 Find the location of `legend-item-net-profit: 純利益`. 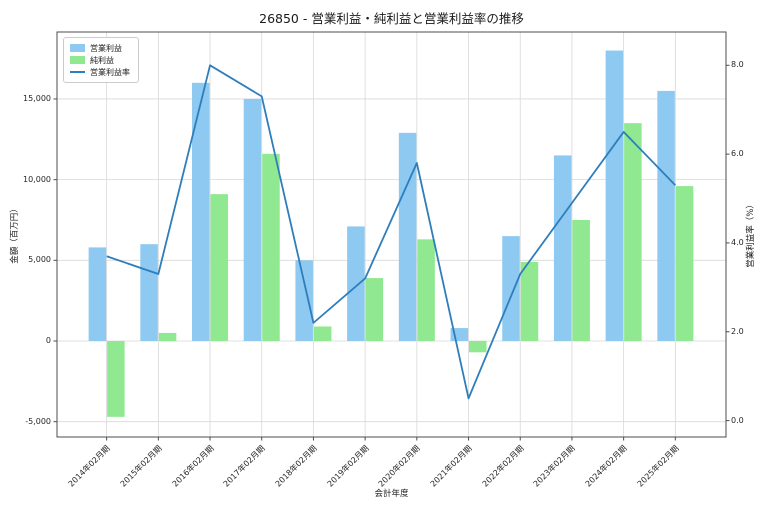

legend-item-net-profit: 純利益 is located at coordinates (100, 60).